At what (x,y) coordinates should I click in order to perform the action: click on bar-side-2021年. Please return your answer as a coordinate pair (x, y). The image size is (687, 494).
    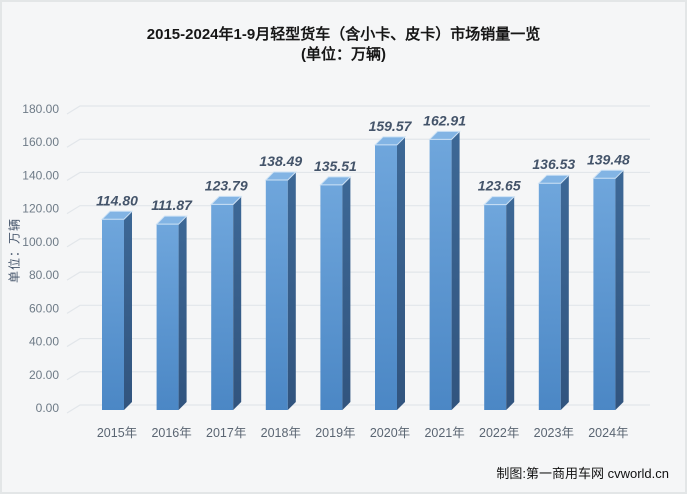
    Looking at the image, I should click on (455, 271).